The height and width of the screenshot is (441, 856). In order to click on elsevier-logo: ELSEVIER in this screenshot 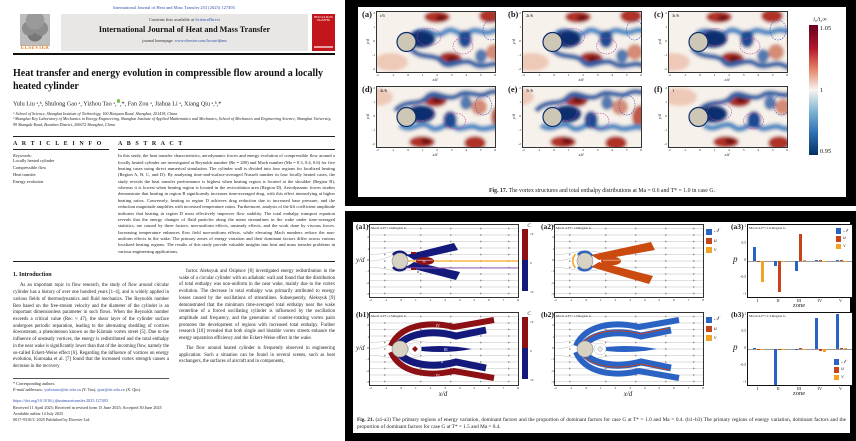, I will do `click(35, 32)`.